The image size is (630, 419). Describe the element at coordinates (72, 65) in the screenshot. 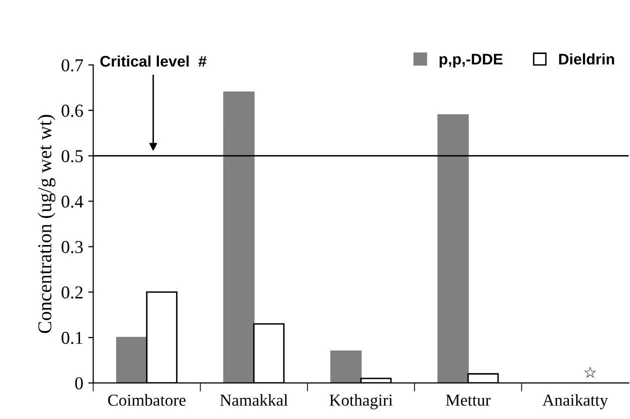

I see `y-tick-label: 0.7` at that location.